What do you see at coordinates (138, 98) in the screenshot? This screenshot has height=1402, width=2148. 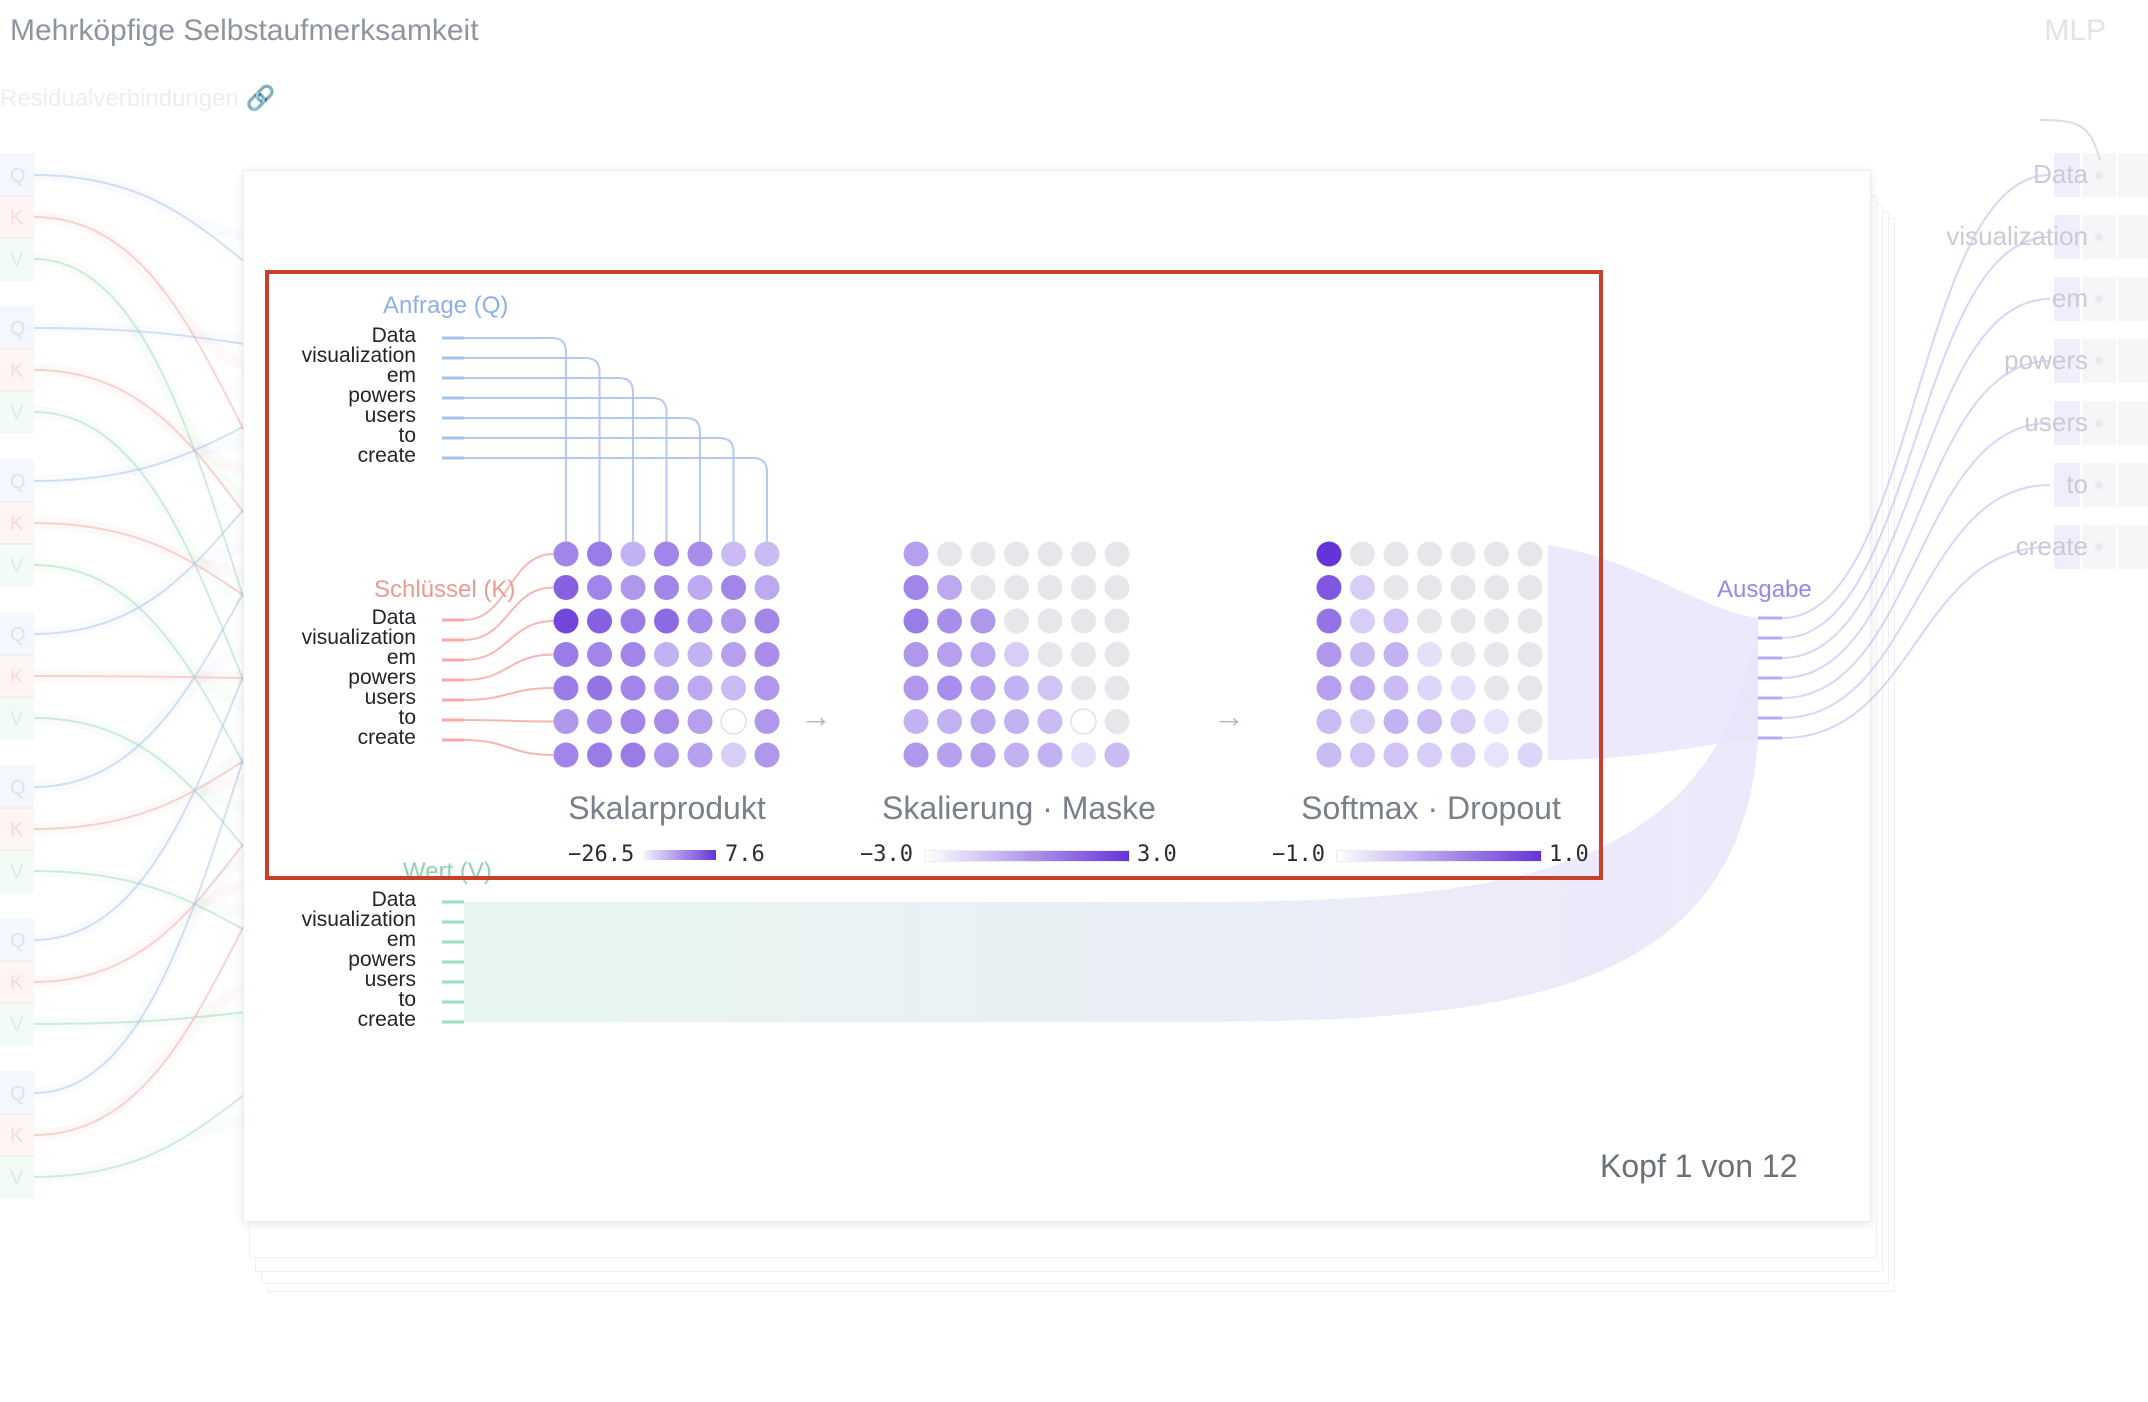 I see `residual-toggle: Residualverbindungen 🔗` at bounding box center [138, 98].